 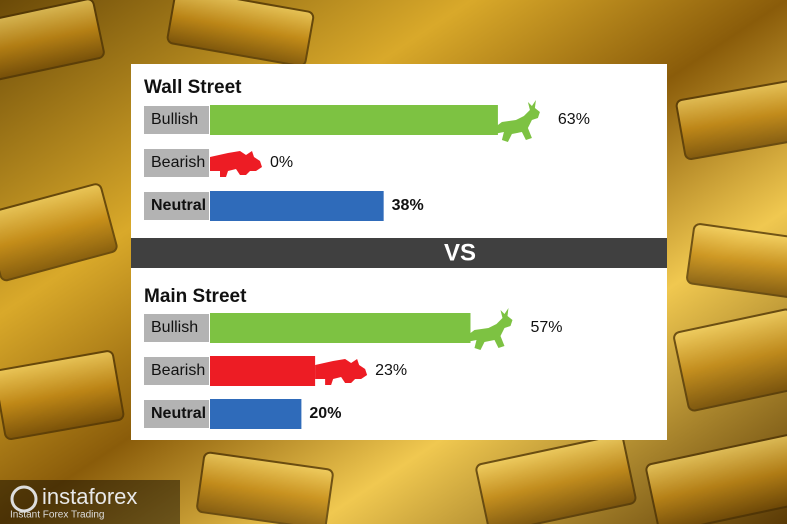 I want to click on value-label: 63%, so click(x=574, y=119).